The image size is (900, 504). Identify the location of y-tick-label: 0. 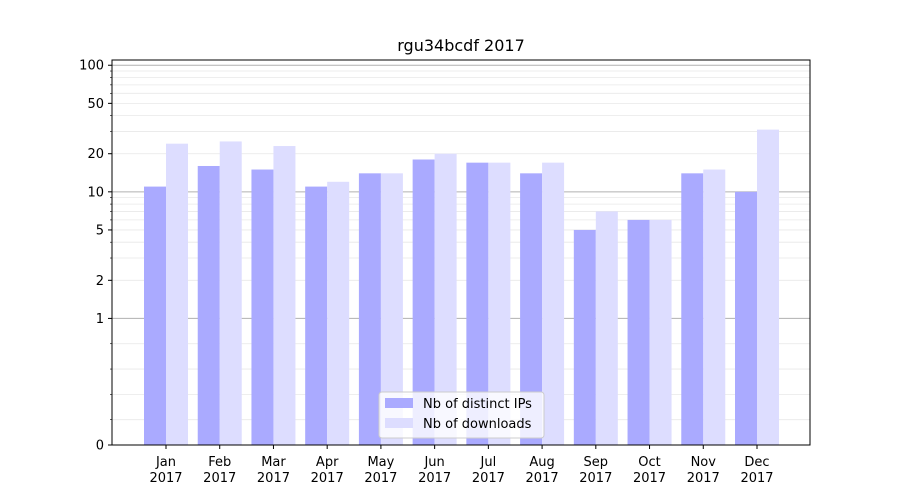
(100, 446).